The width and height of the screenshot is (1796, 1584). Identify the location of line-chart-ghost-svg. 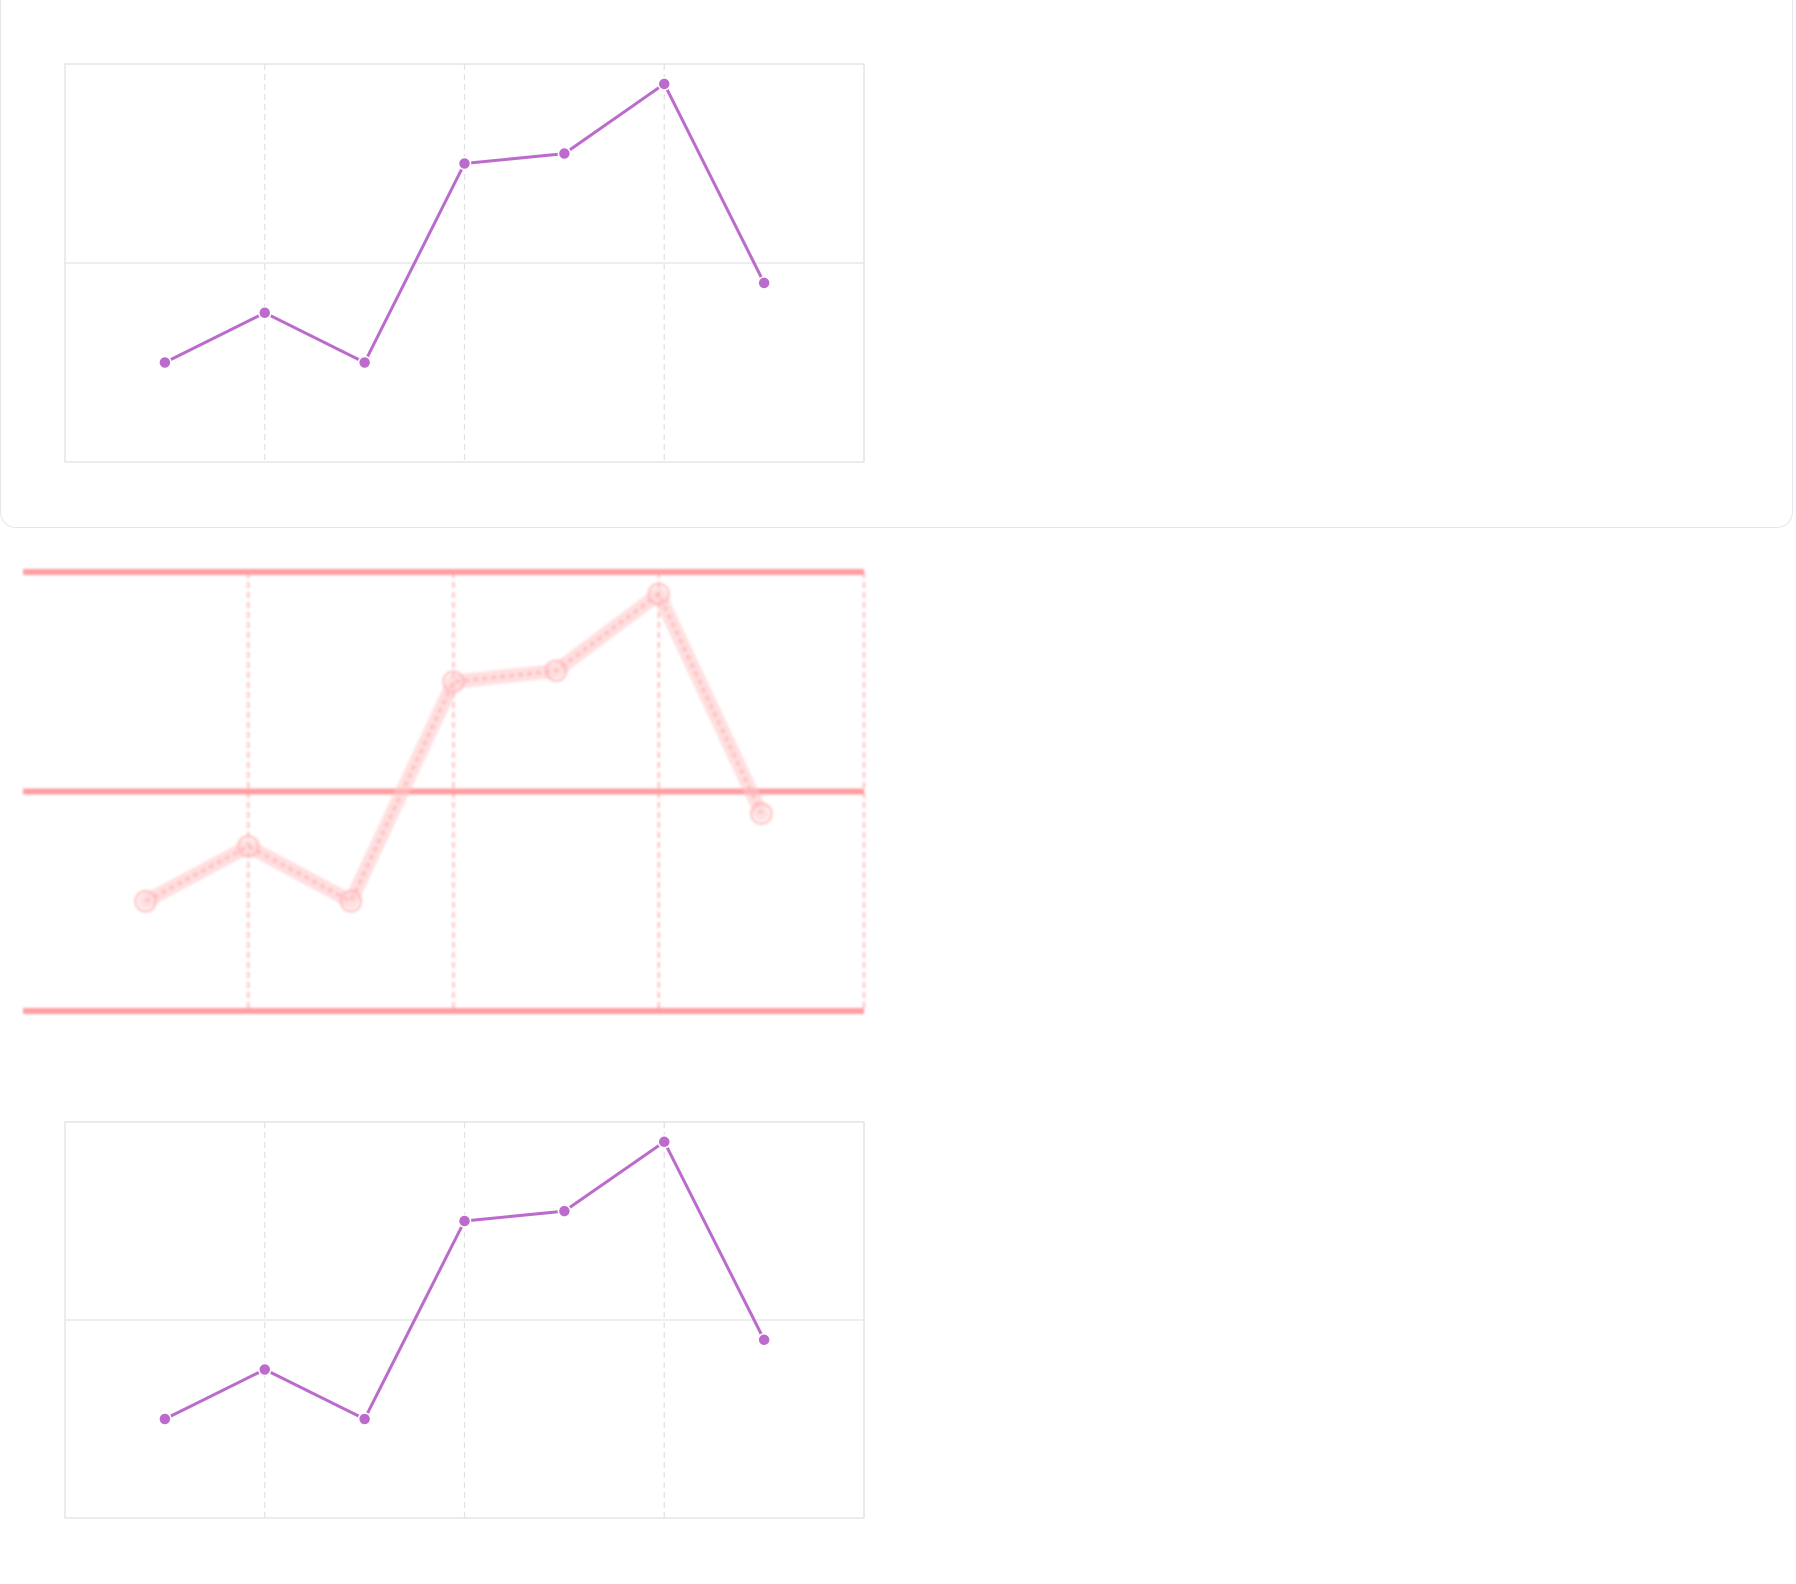
(444, 791).